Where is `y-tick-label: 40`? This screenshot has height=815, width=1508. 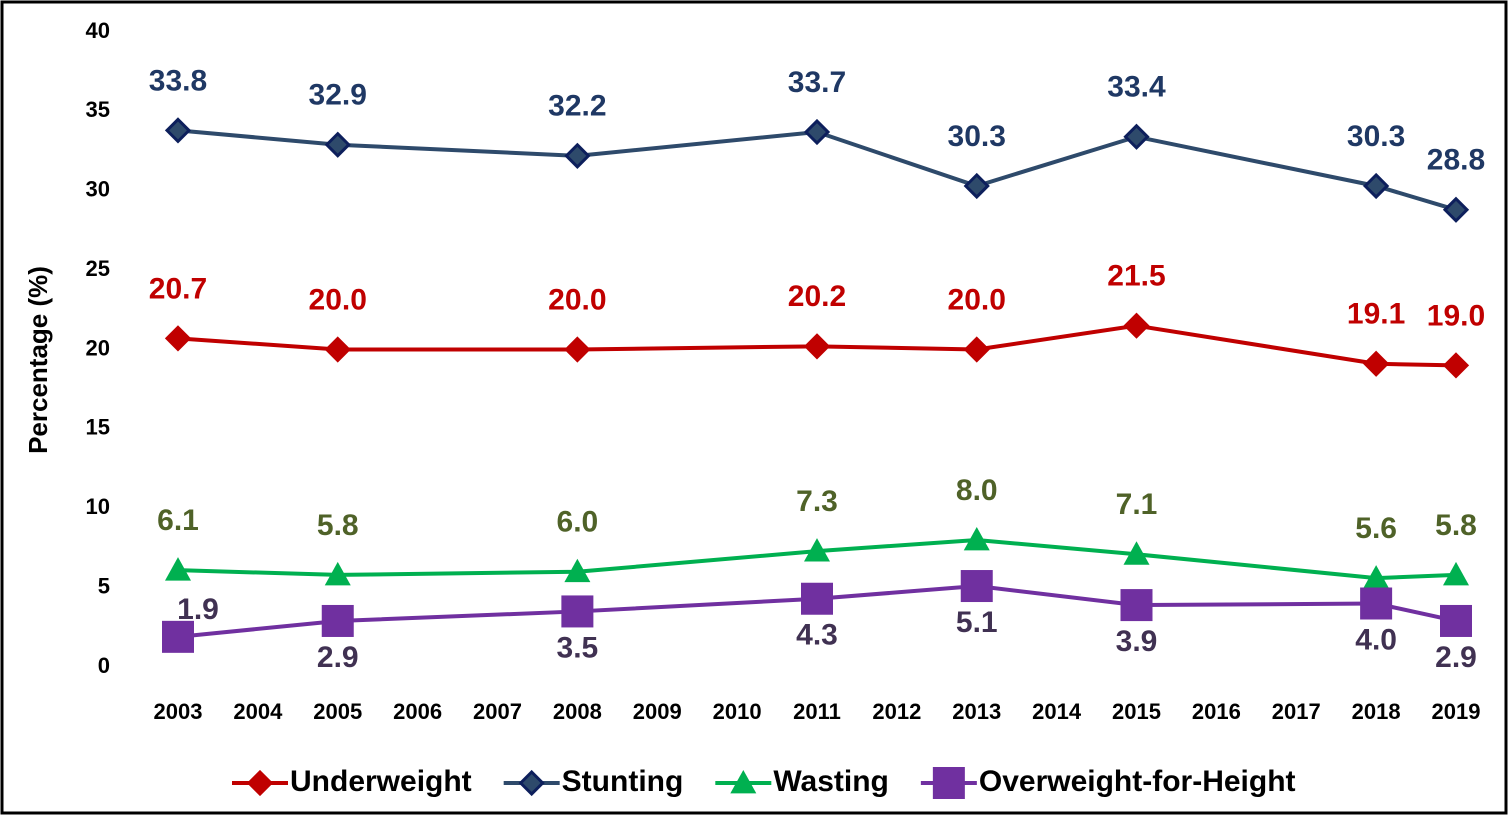 y-tick-label: 40 is located at coordinates (98, 30).